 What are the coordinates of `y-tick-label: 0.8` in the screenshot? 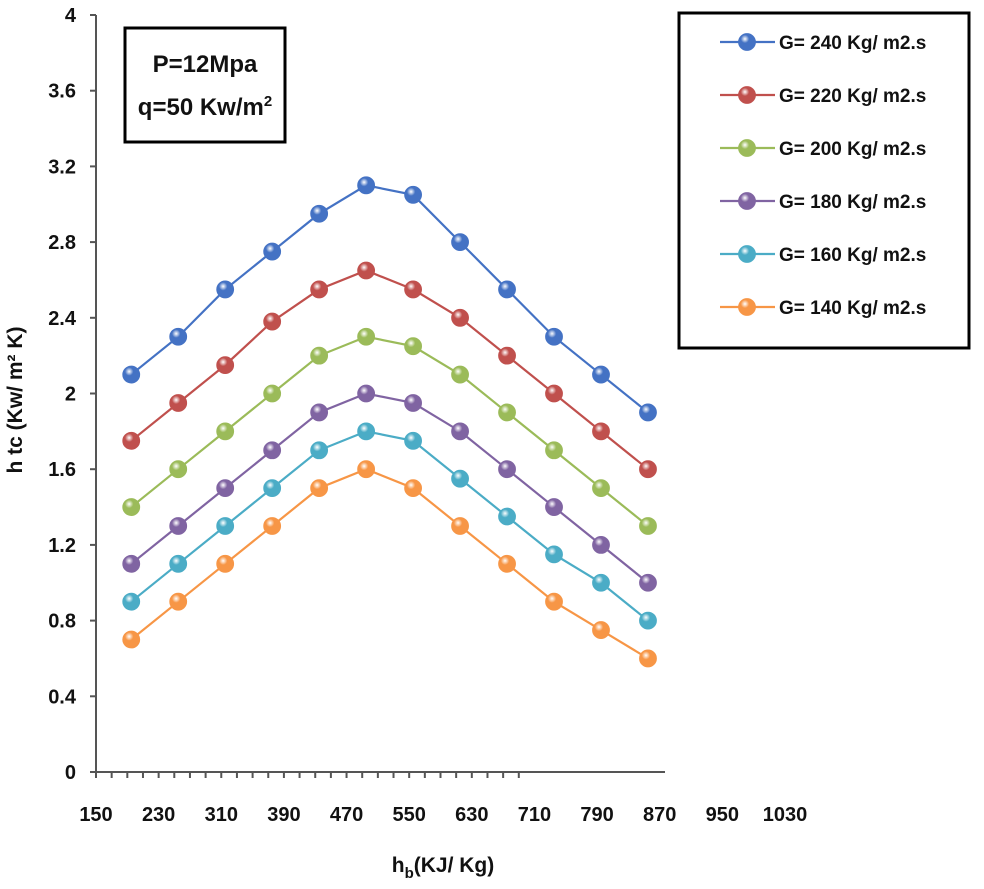 It's located at (62, 622).